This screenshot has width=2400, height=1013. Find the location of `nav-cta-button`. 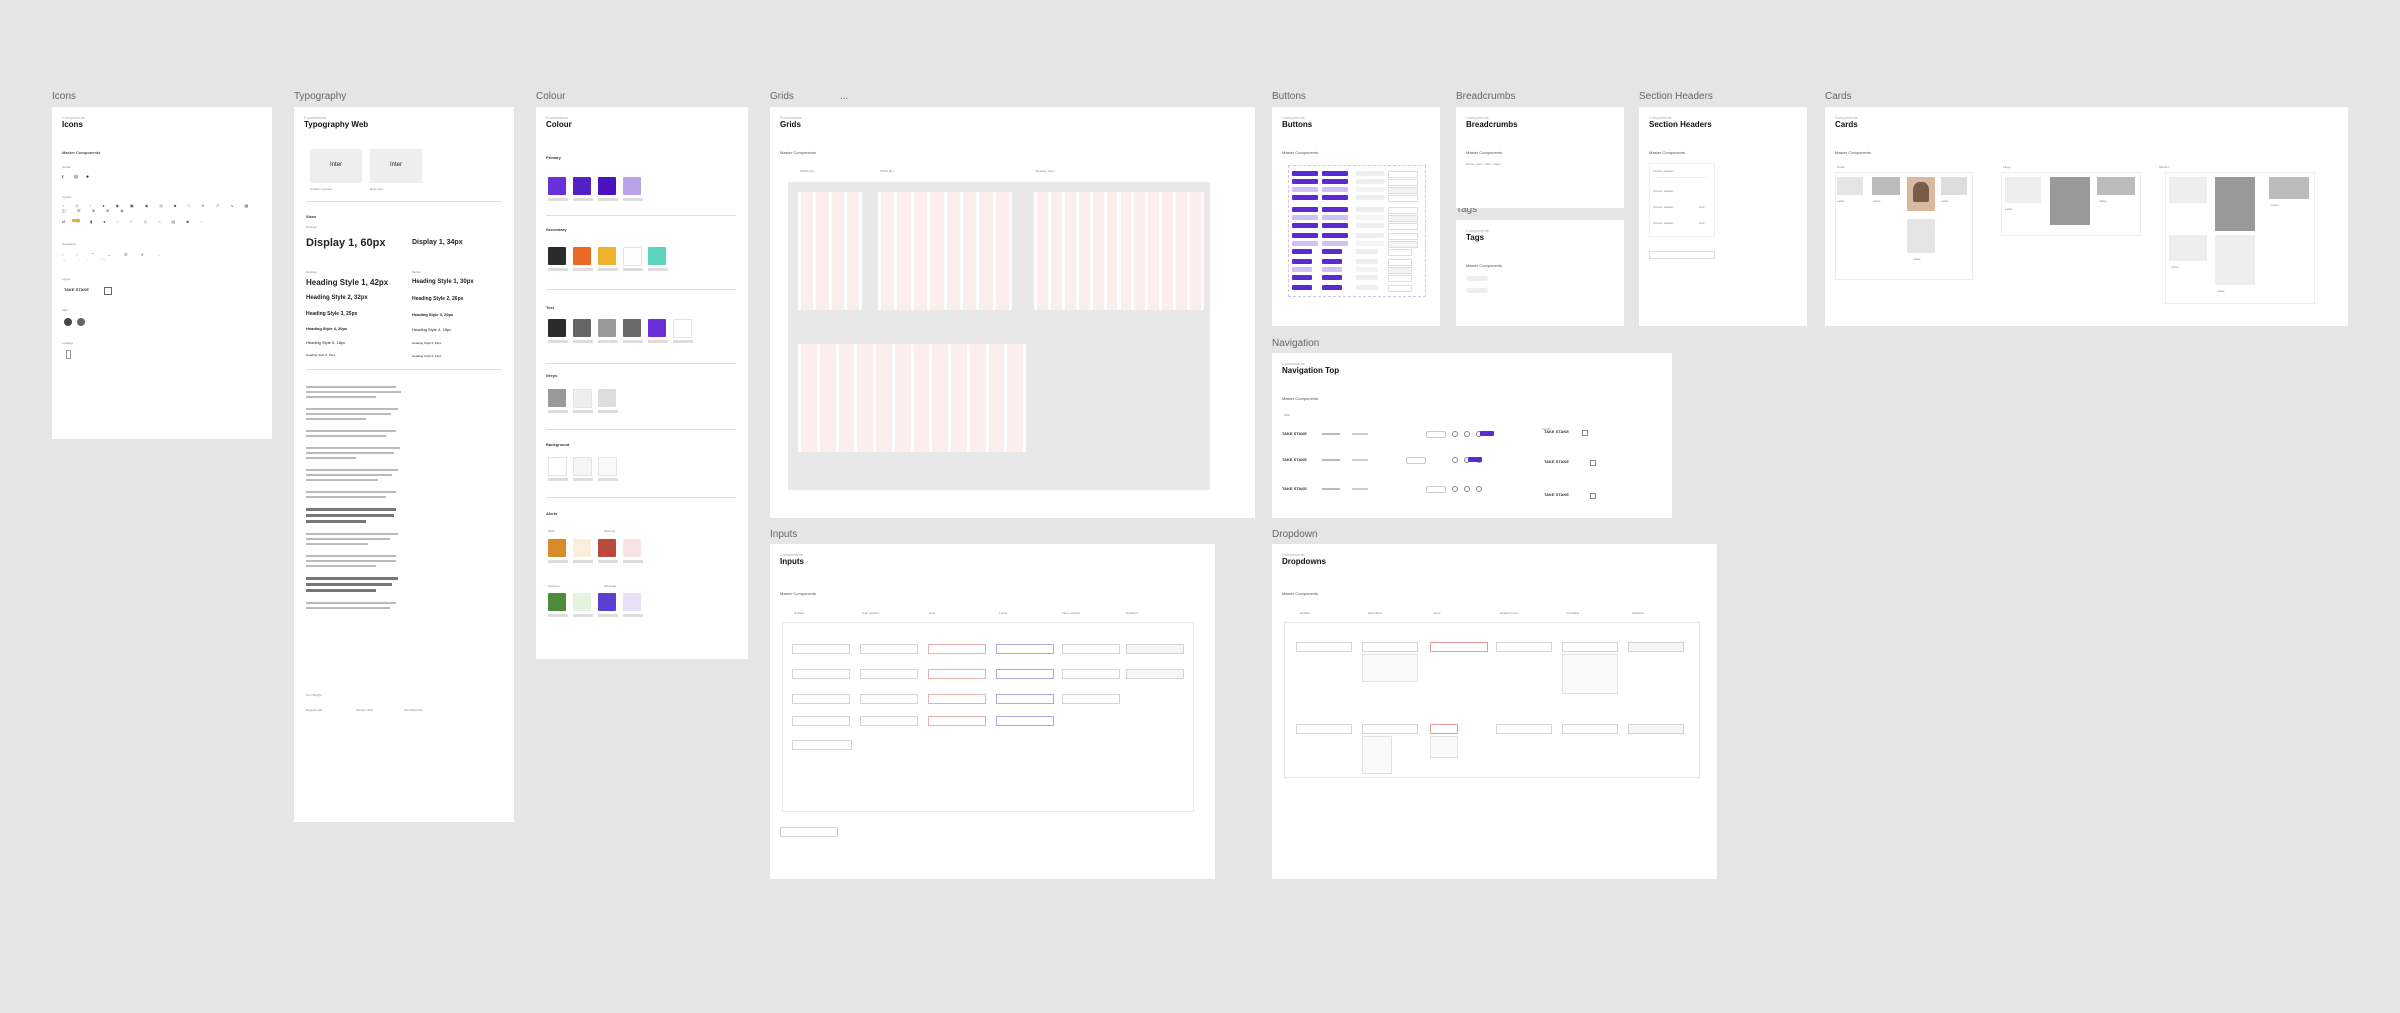

nav-cta-button is located at coordinates (1487, 433).